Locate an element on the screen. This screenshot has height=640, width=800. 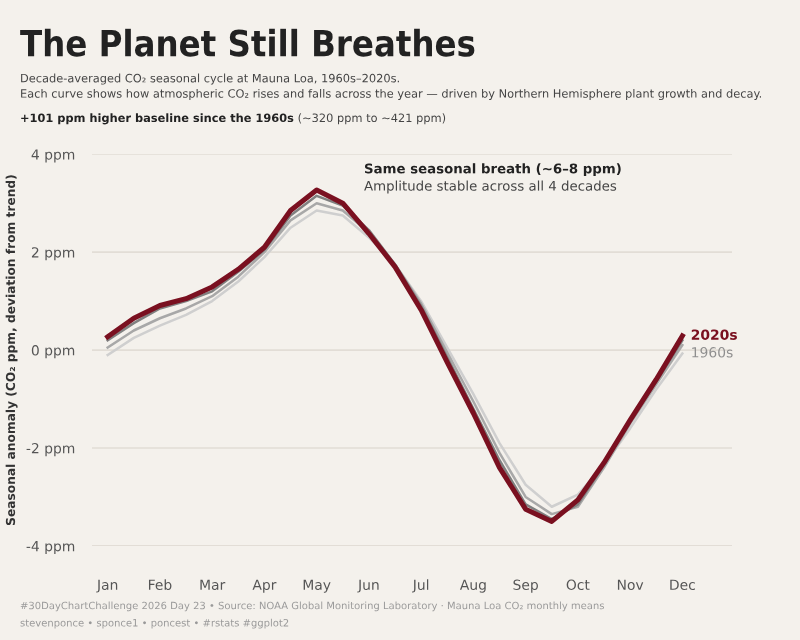
chart-title: The Planet Still Breathes is located at coordinates (247, 42).